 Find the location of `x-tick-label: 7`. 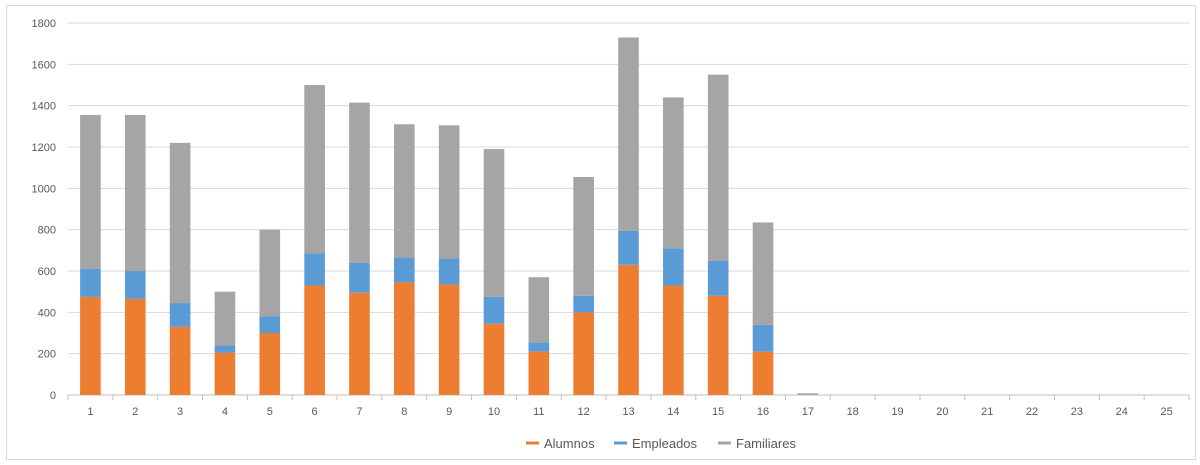

x-tick-label: 7 is located at coordinates (359, 412).